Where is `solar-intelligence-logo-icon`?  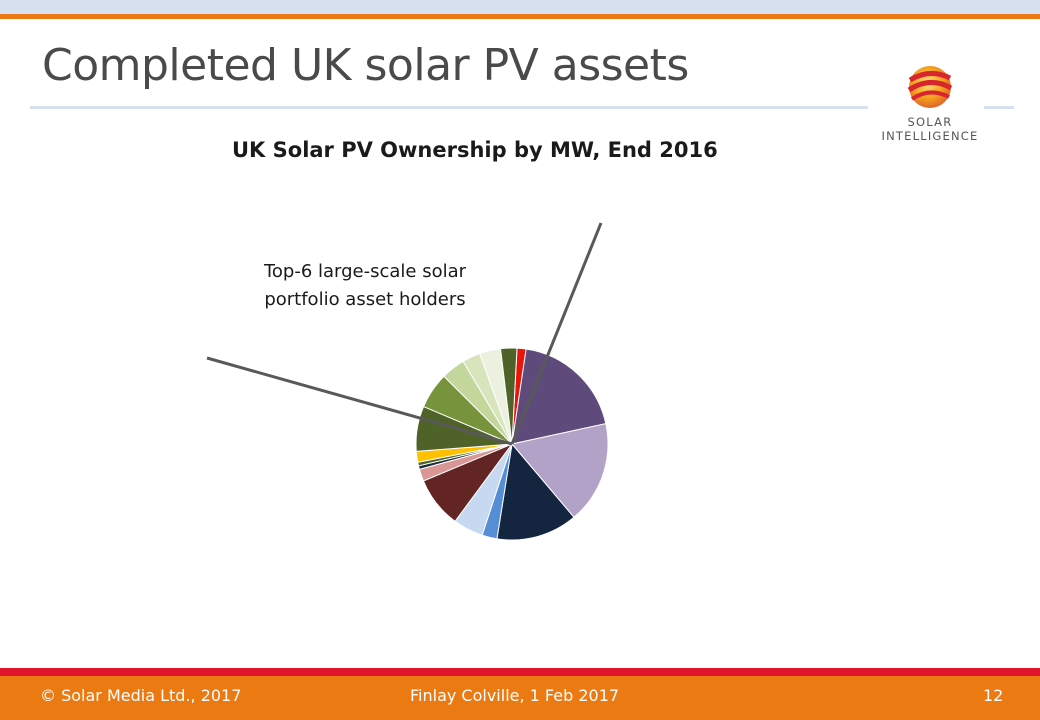 solar-intelligence-logo-icon is located at coordinates (930, 87).